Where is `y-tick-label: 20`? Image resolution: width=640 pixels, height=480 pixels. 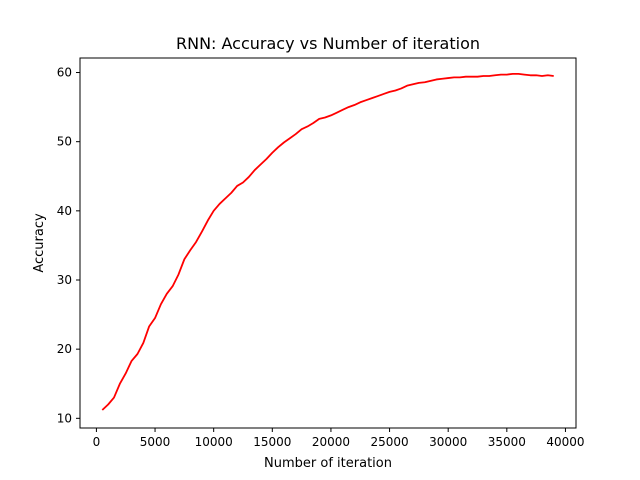
y-tick-label: 20 is located at coordinates (64, 349).